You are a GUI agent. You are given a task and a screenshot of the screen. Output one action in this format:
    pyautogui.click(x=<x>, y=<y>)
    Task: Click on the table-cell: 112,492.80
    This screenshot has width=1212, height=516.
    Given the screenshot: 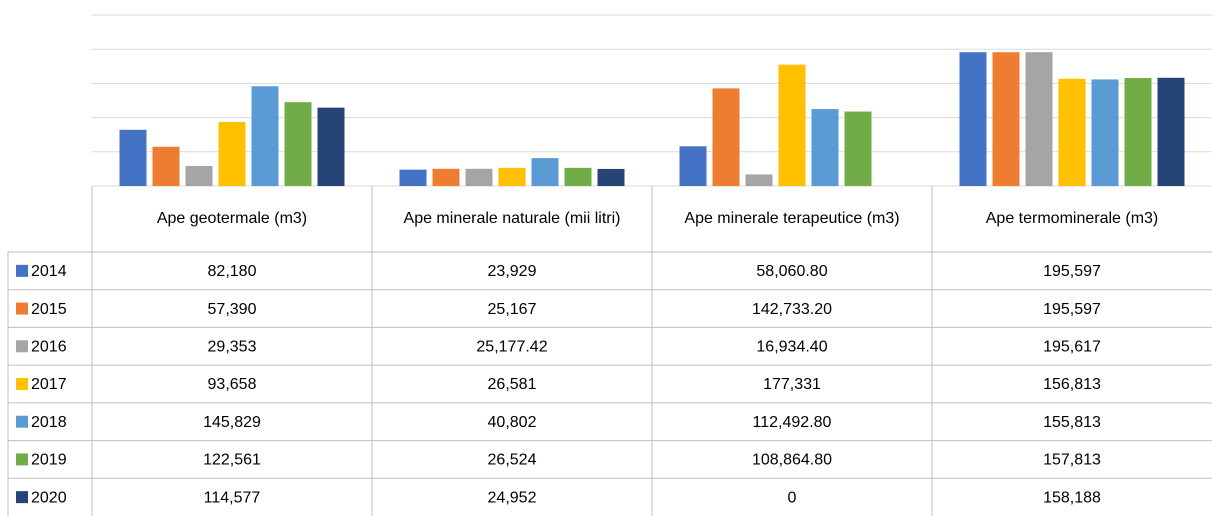 What is the action you would take?
    pyautogui.click(x=792, y=422)
    